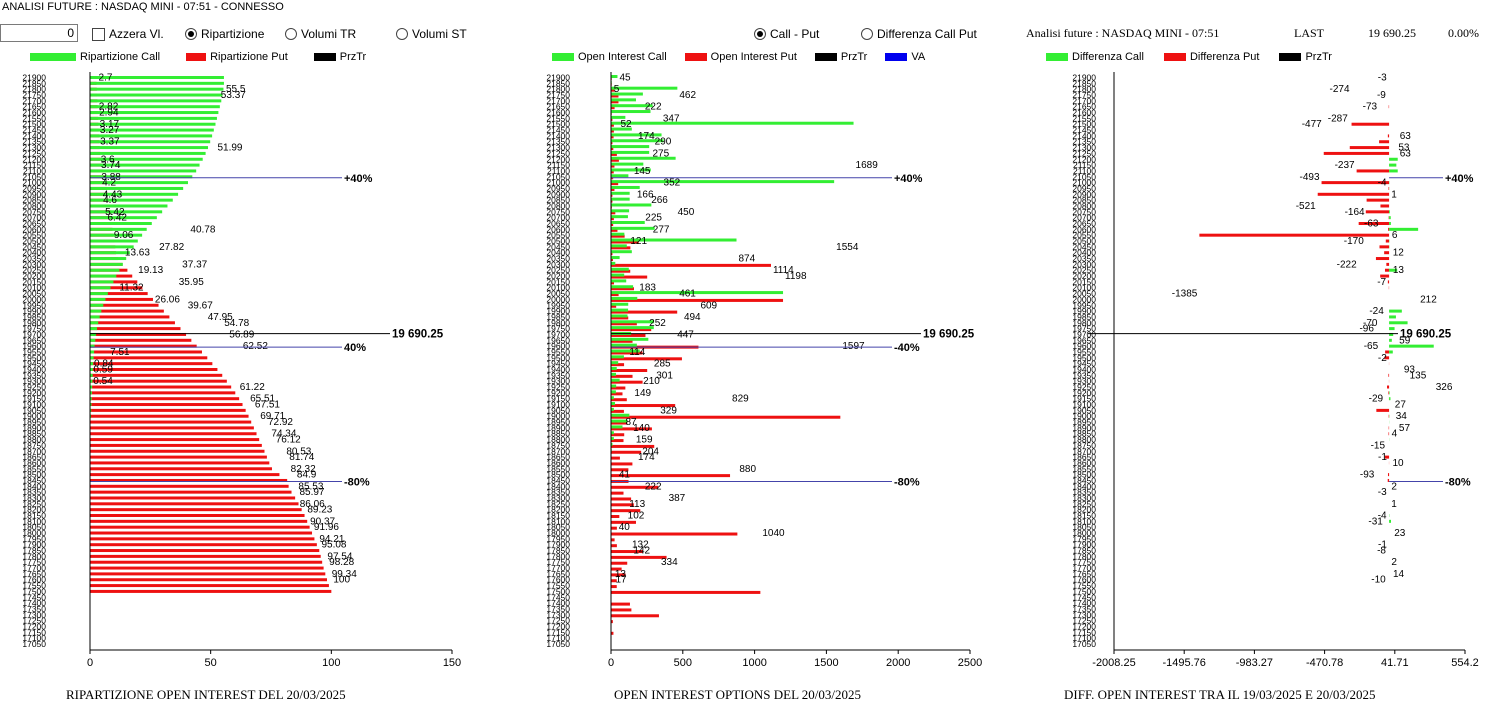  I want to click on strike-label: 21800, so click(34, 89).